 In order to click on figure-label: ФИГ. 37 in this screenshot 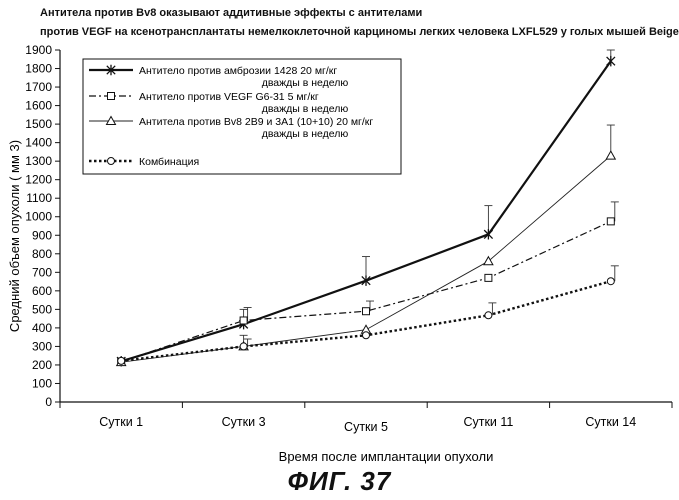, I will do `click(339, 481)`.